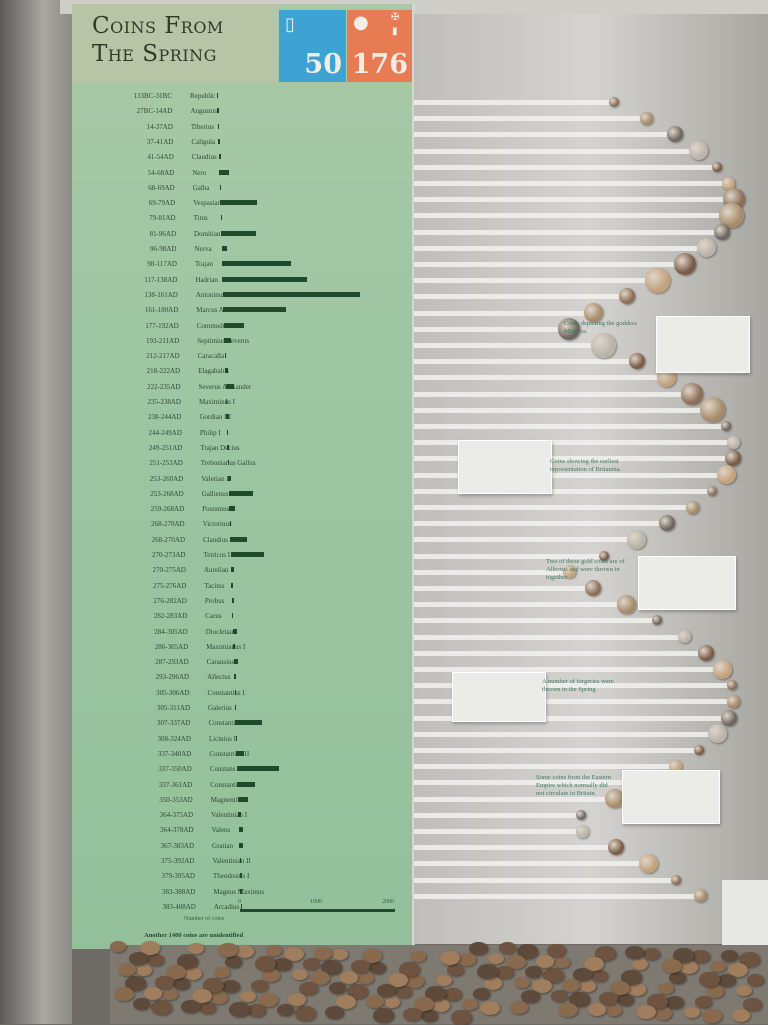  Describe the element at coordinates (245, 356) in the screenshot. I see `chart-row: 212-217AD Caracalla` at that location.